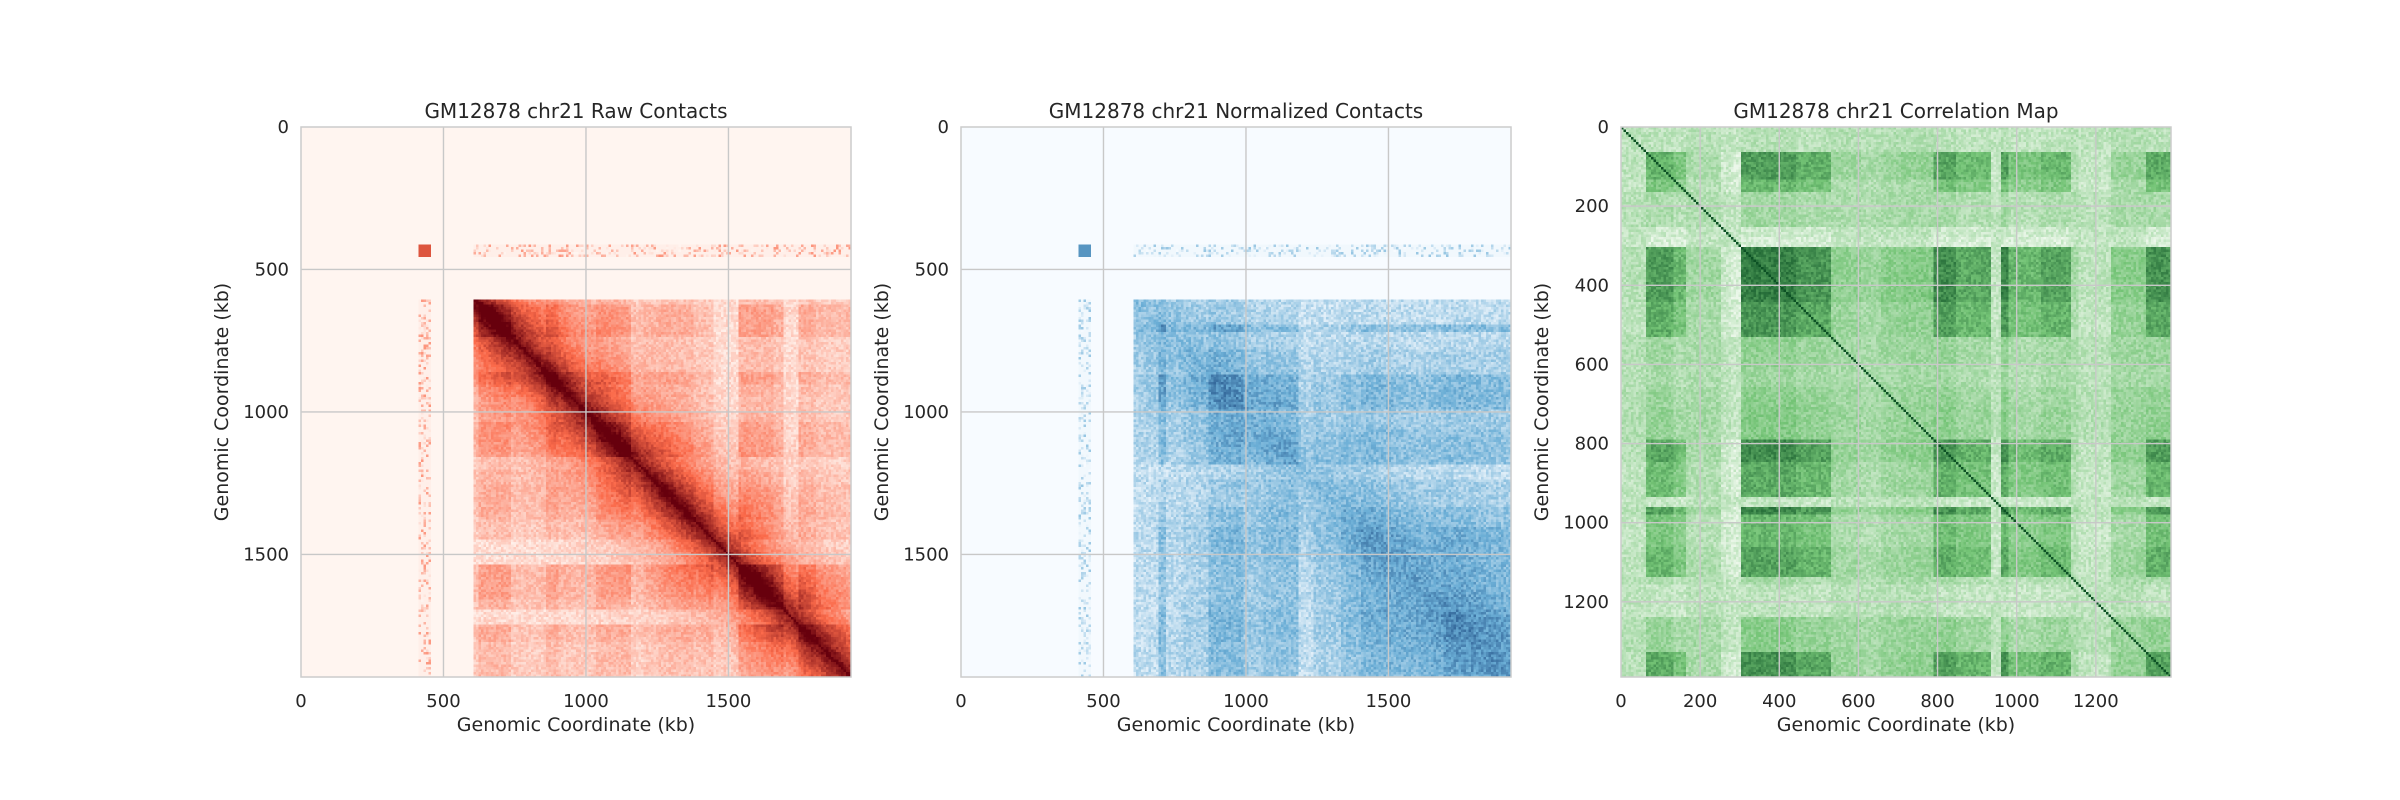  What do you see at coordinates (1592, 285) in the screenshot?
I see `y-tick-label: 400` at bounding box center [1592, 285].